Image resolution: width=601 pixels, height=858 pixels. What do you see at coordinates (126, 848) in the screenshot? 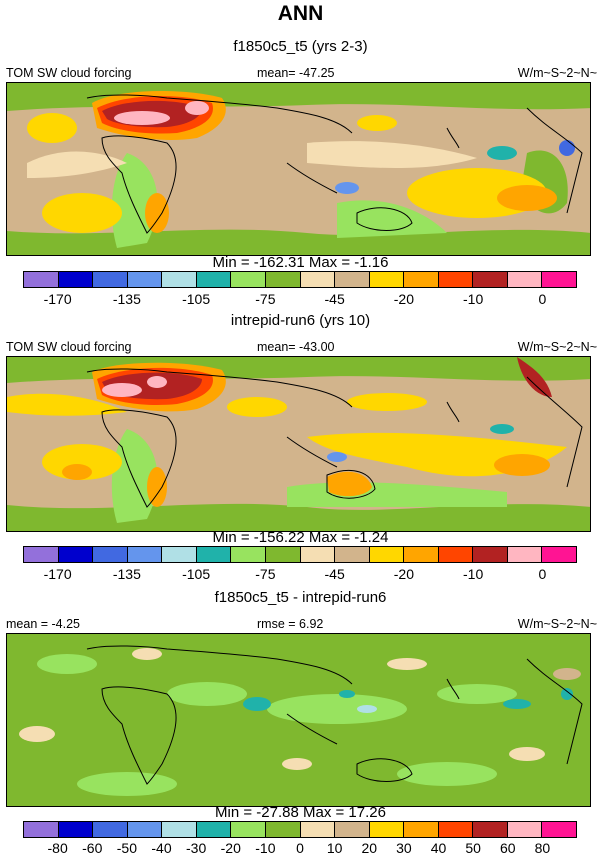
I see `colorbar-tick-label: -50` at bounding box center [126, 848].